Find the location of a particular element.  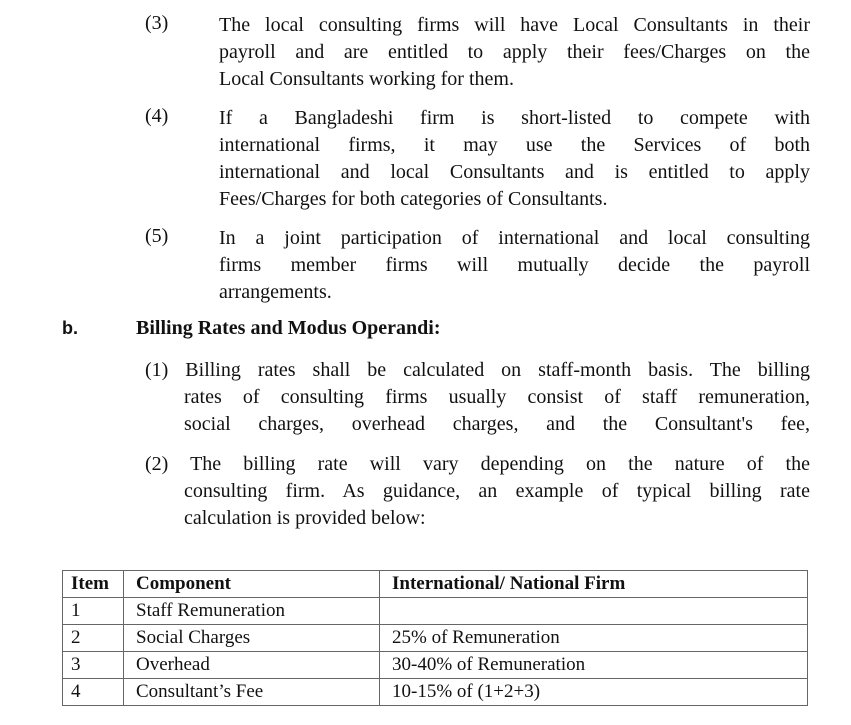

table-cell: 2 is located at coordinates (93, 638).